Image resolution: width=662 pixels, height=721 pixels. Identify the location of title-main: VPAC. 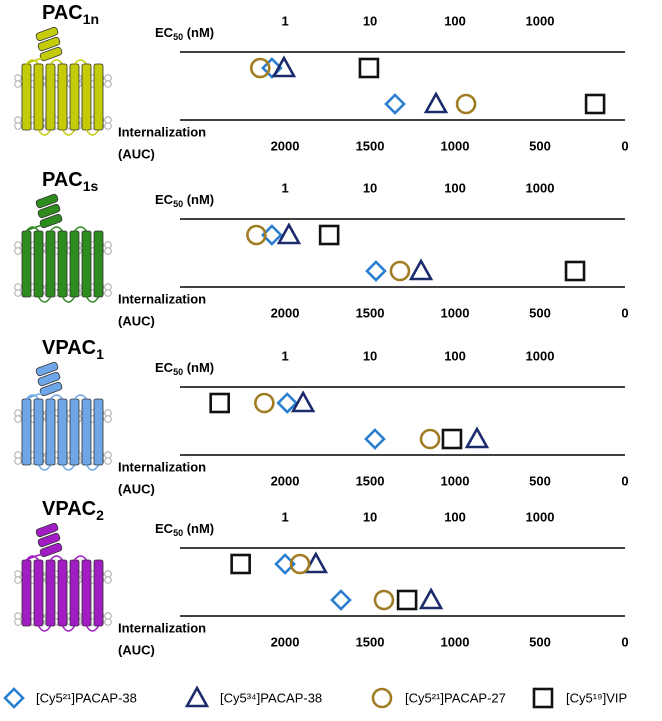
(69, 348).